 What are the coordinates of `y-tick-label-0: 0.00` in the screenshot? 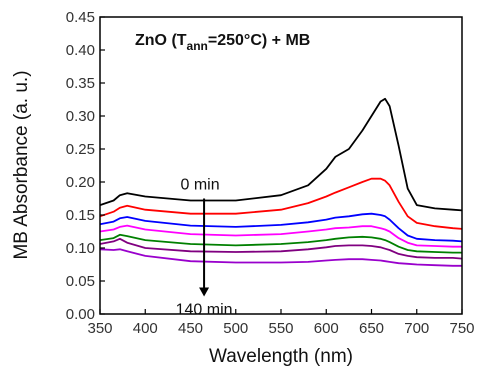 It's located at (80, 314).